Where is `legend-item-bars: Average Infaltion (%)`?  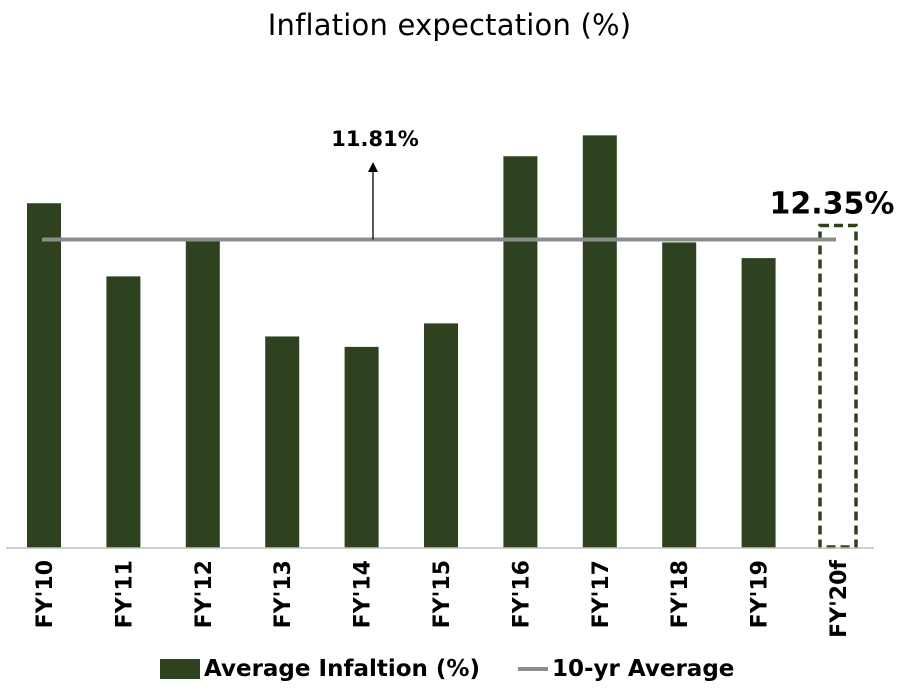
legend-item-bars: Average Infaltion (%) is located at coordinates (320, 669).